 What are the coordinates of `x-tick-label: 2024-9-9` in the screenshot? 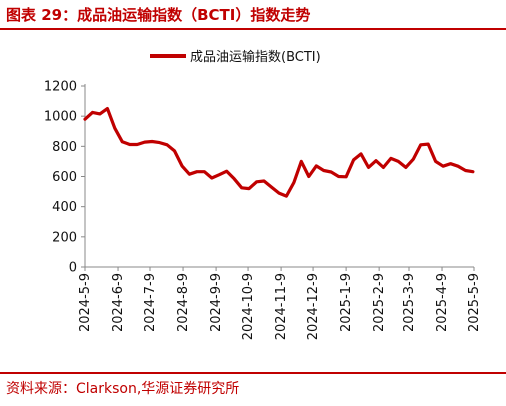 It's located at (216, 302).